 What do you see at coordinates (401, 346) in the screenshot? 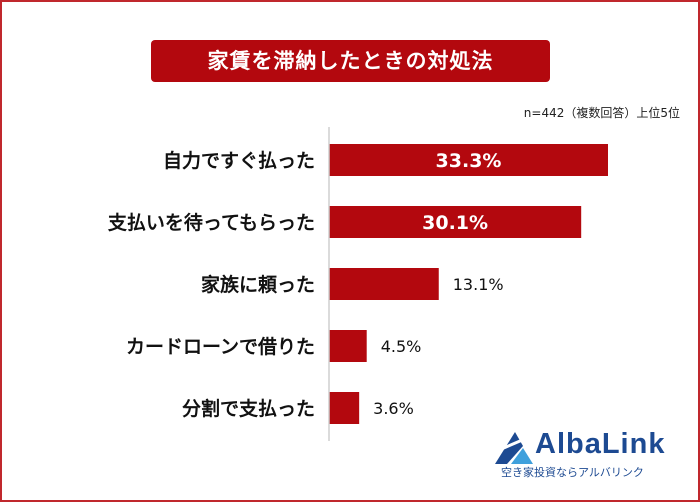
I see `value-label-4: 4.5%` at bounding box center [401, 346].